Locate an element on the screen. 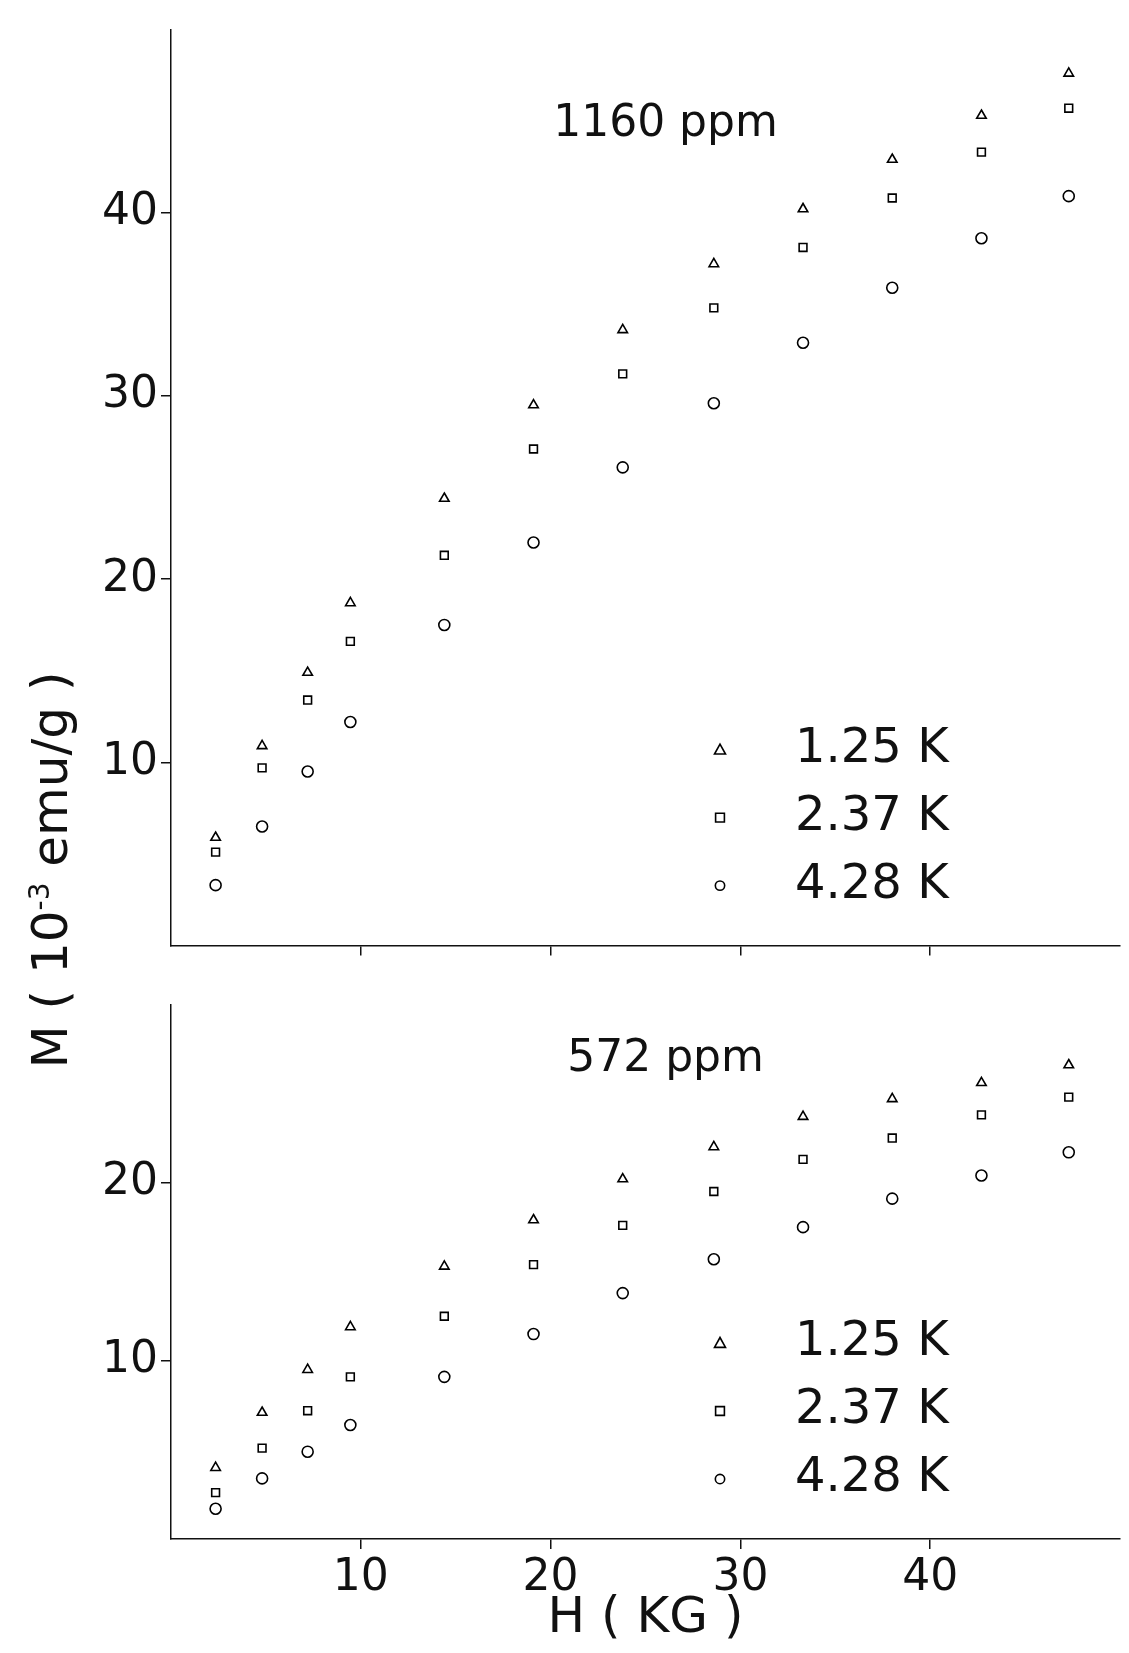 The width and height of the screenshot is (1129, 1653). text: 572 ppm is located at coordinates (665, 1055).